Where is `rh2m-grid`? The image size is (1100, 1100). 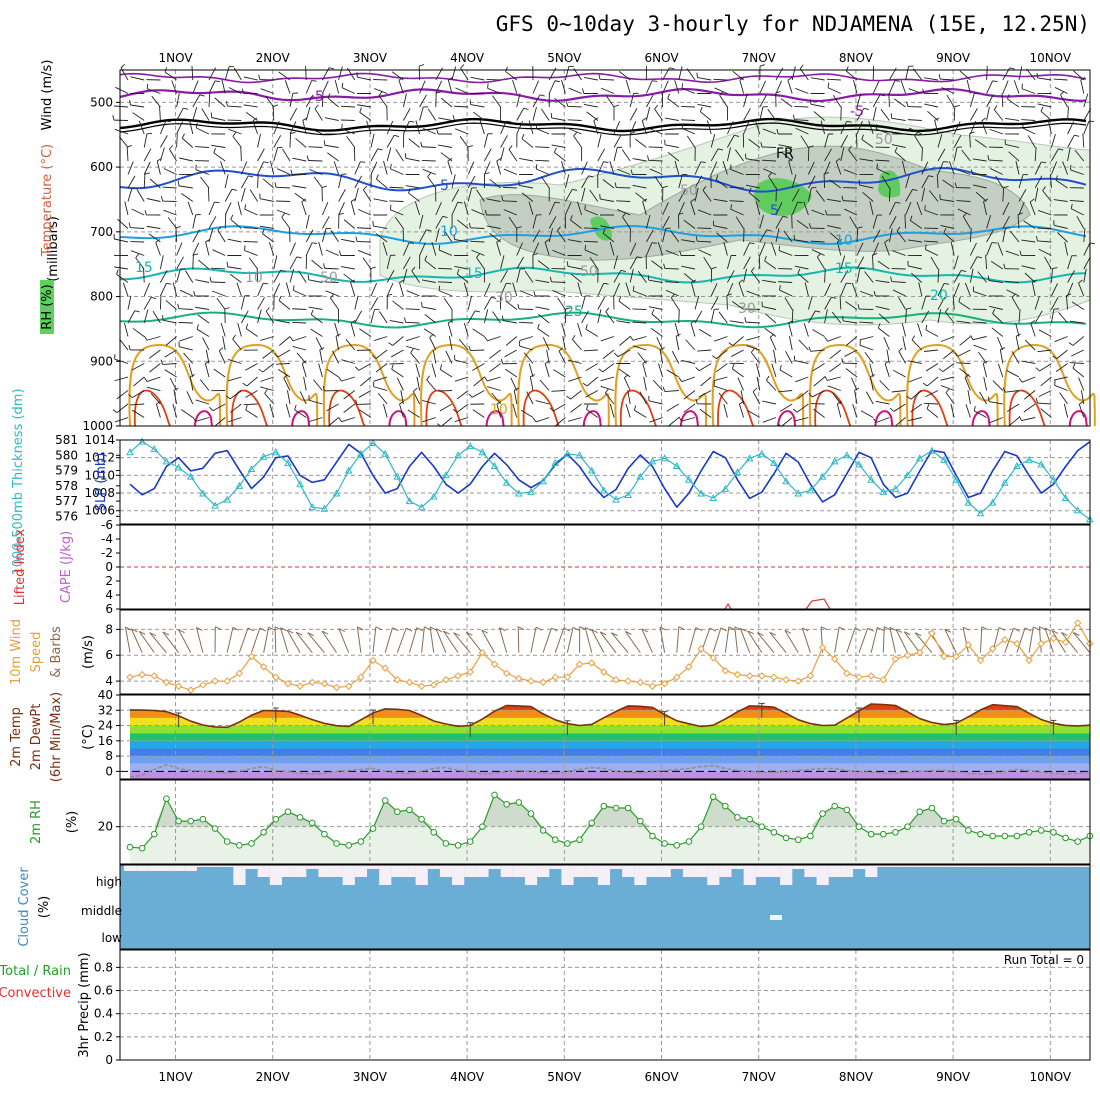 rh2m-grid is located at coordinates (605, 822).